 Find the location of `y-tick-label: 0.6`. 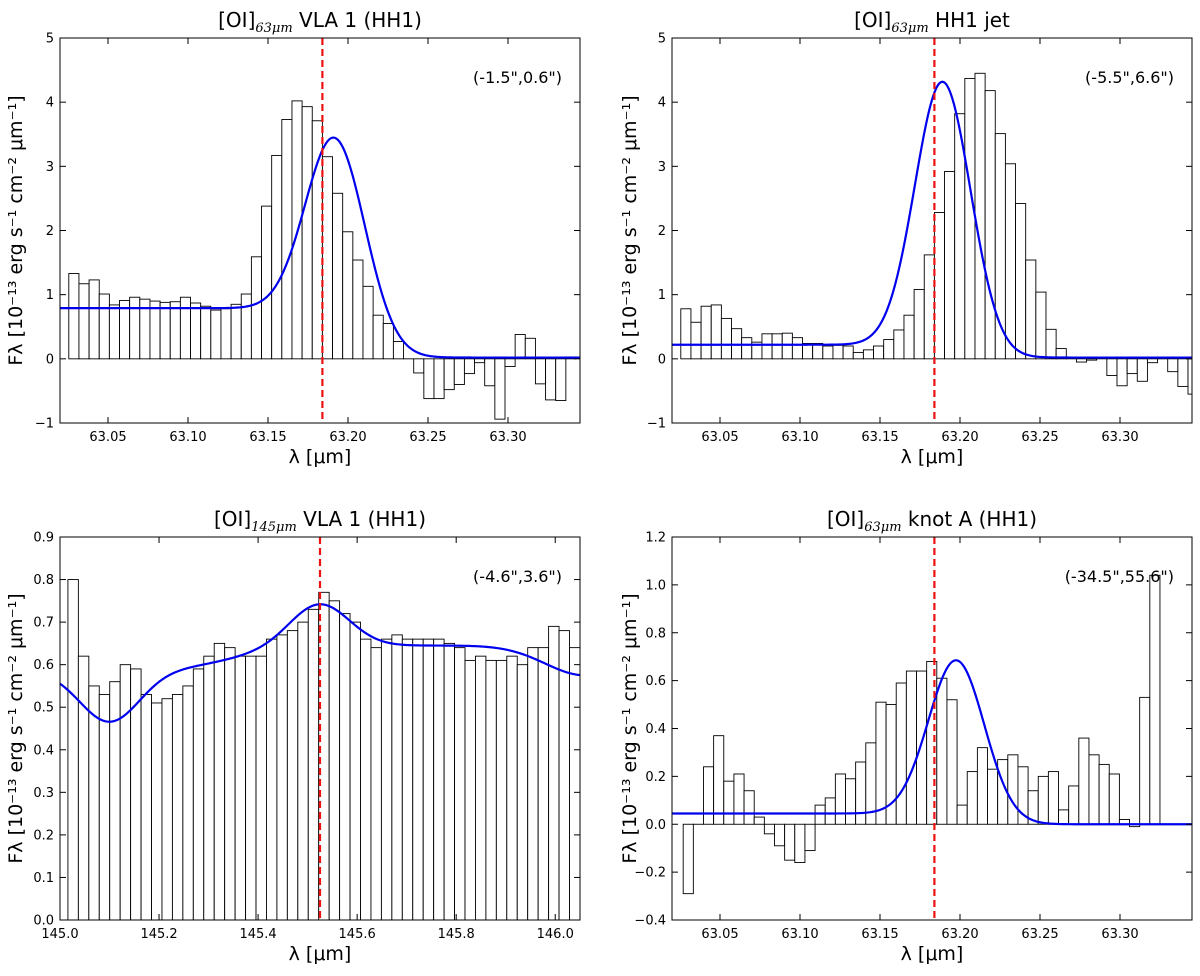

y-tick-label: 0.6 is located at coordinates (43, 665).